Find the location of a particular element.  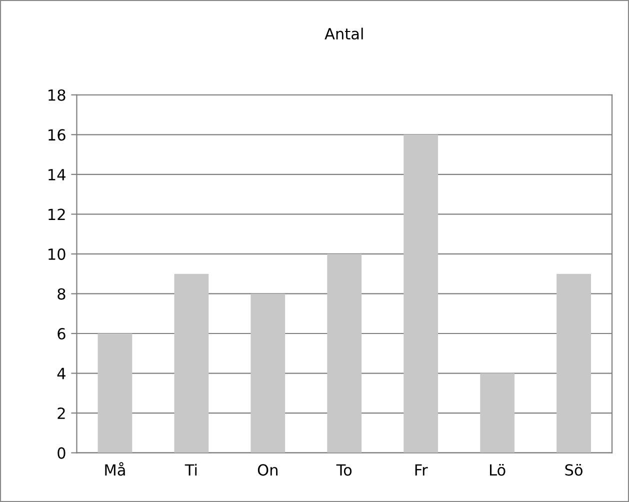

y-tick-label: 18 is located at coordinates (57, 95).